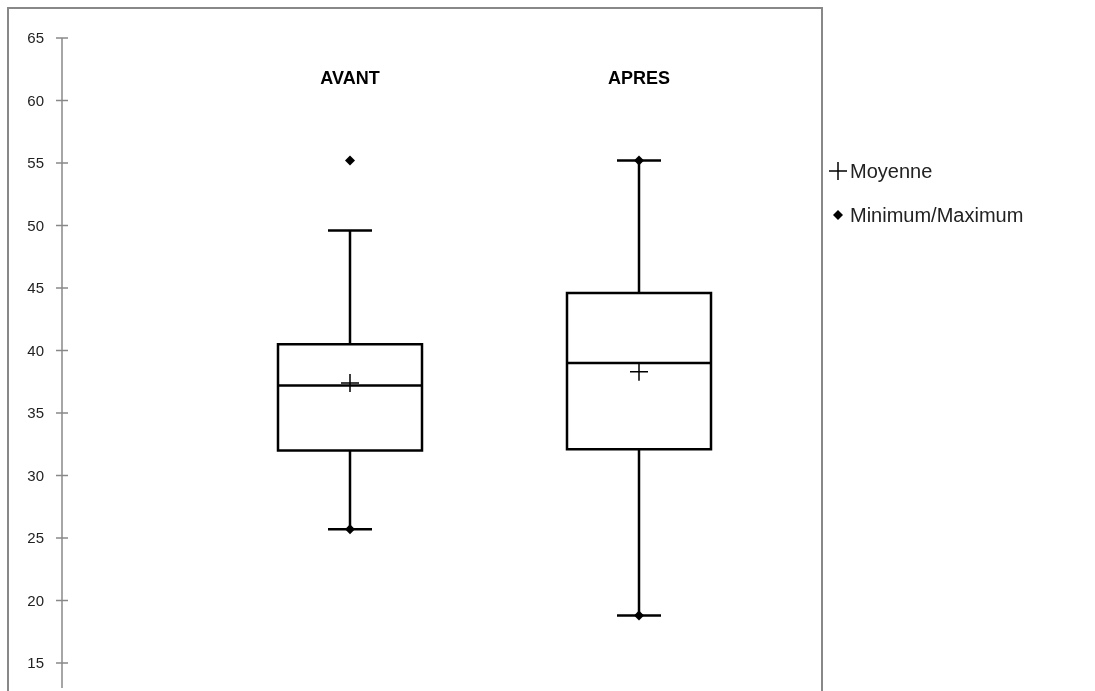 The image size is (1095, 691). Describe the element at coordinates (350, 78) in the screenshot. I see `x-tick-label: AVANT` at that location.